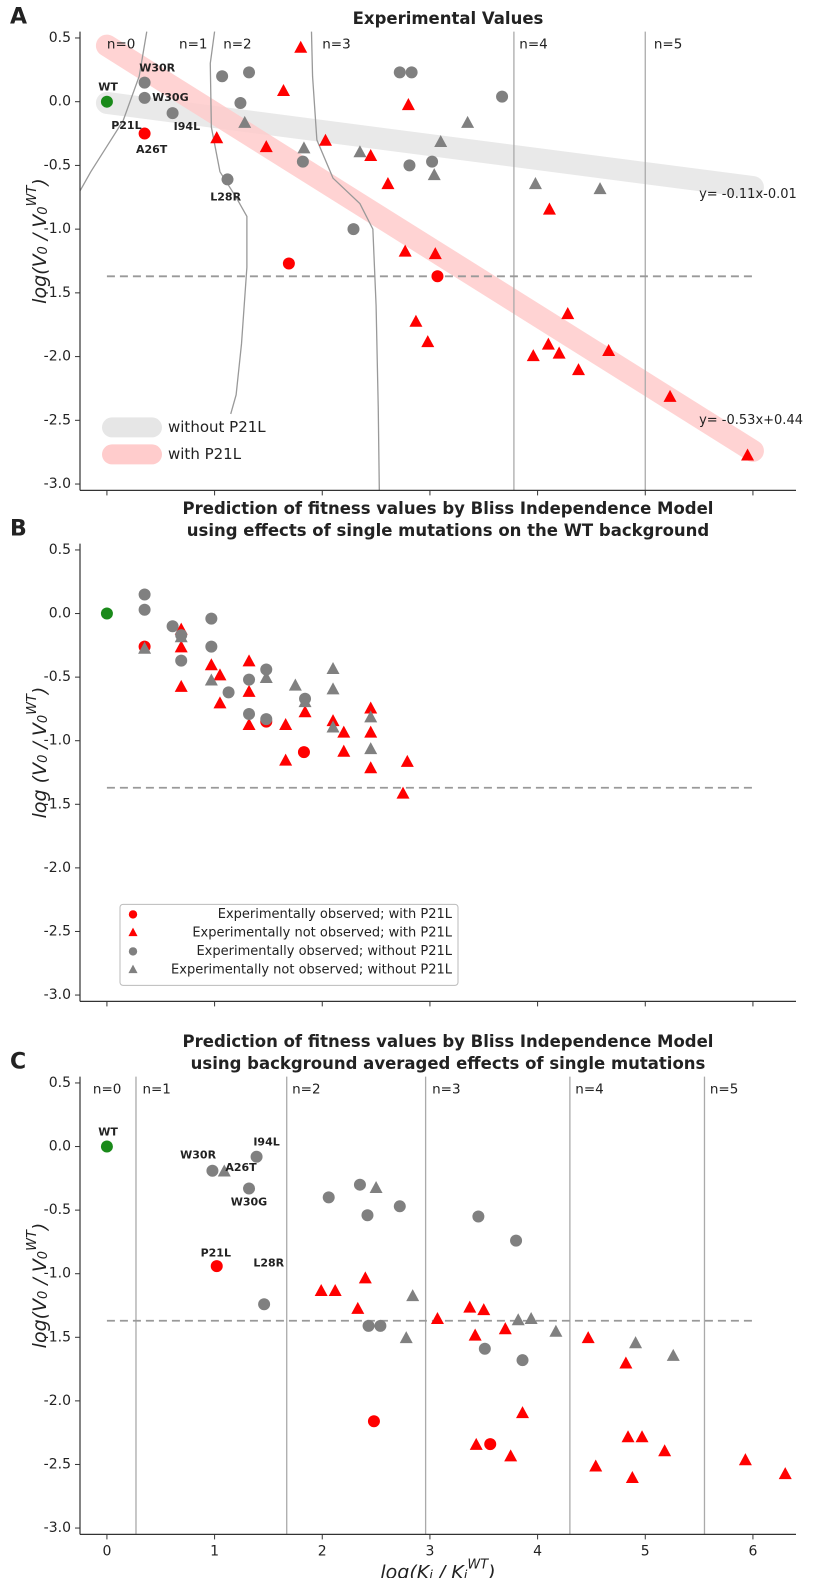 Image resolution: width=813 pixels, height=1582 pixels. I want to click on y-tick-label: -2.0, so click(57, 1401).